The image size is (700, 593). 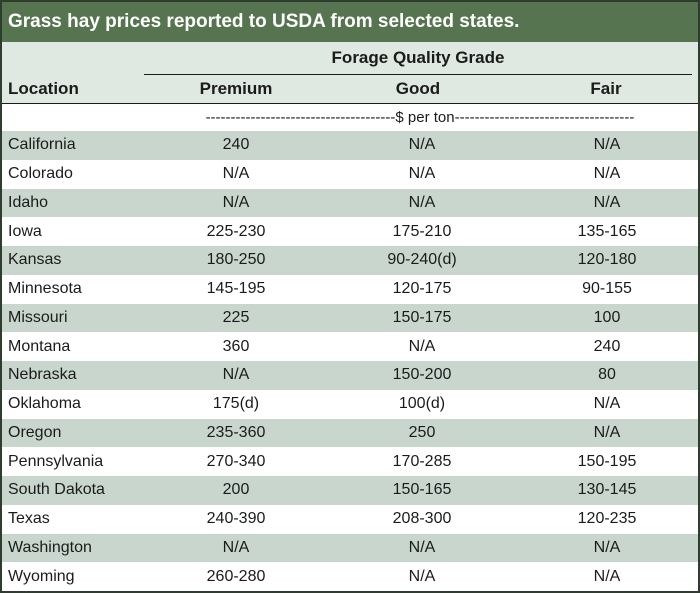 What do you see at coordinates (418, 74) in the screenshot?
I see `group-header-rule` at bounding box center [418, 74].